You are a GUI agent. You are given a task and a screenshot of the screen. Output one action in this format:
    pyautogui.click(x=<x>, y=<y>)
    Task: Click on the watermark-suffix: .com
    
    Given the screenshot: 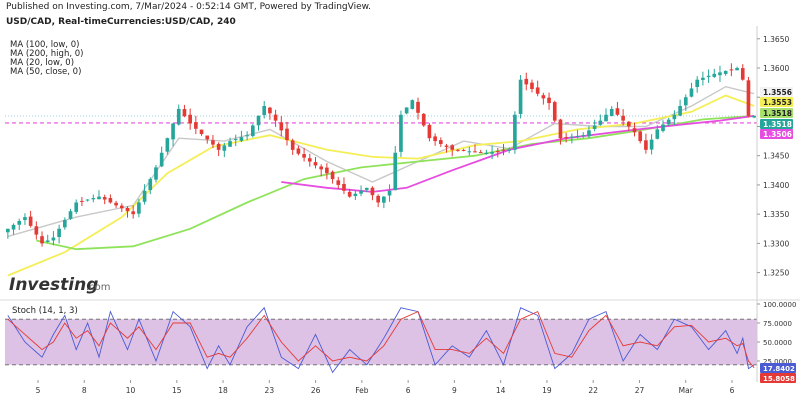 What is the action you would take?
    pyautogui.click(x=98, y=287)
    